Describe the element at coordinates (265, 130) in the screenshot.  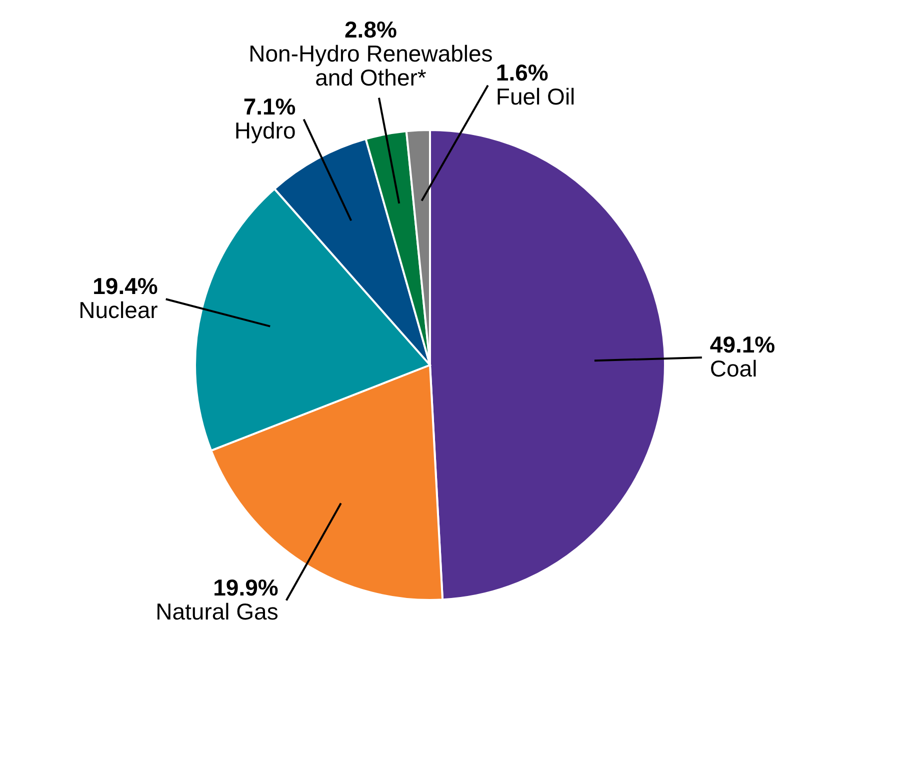
I see `slice-label: Hydro` at that location.